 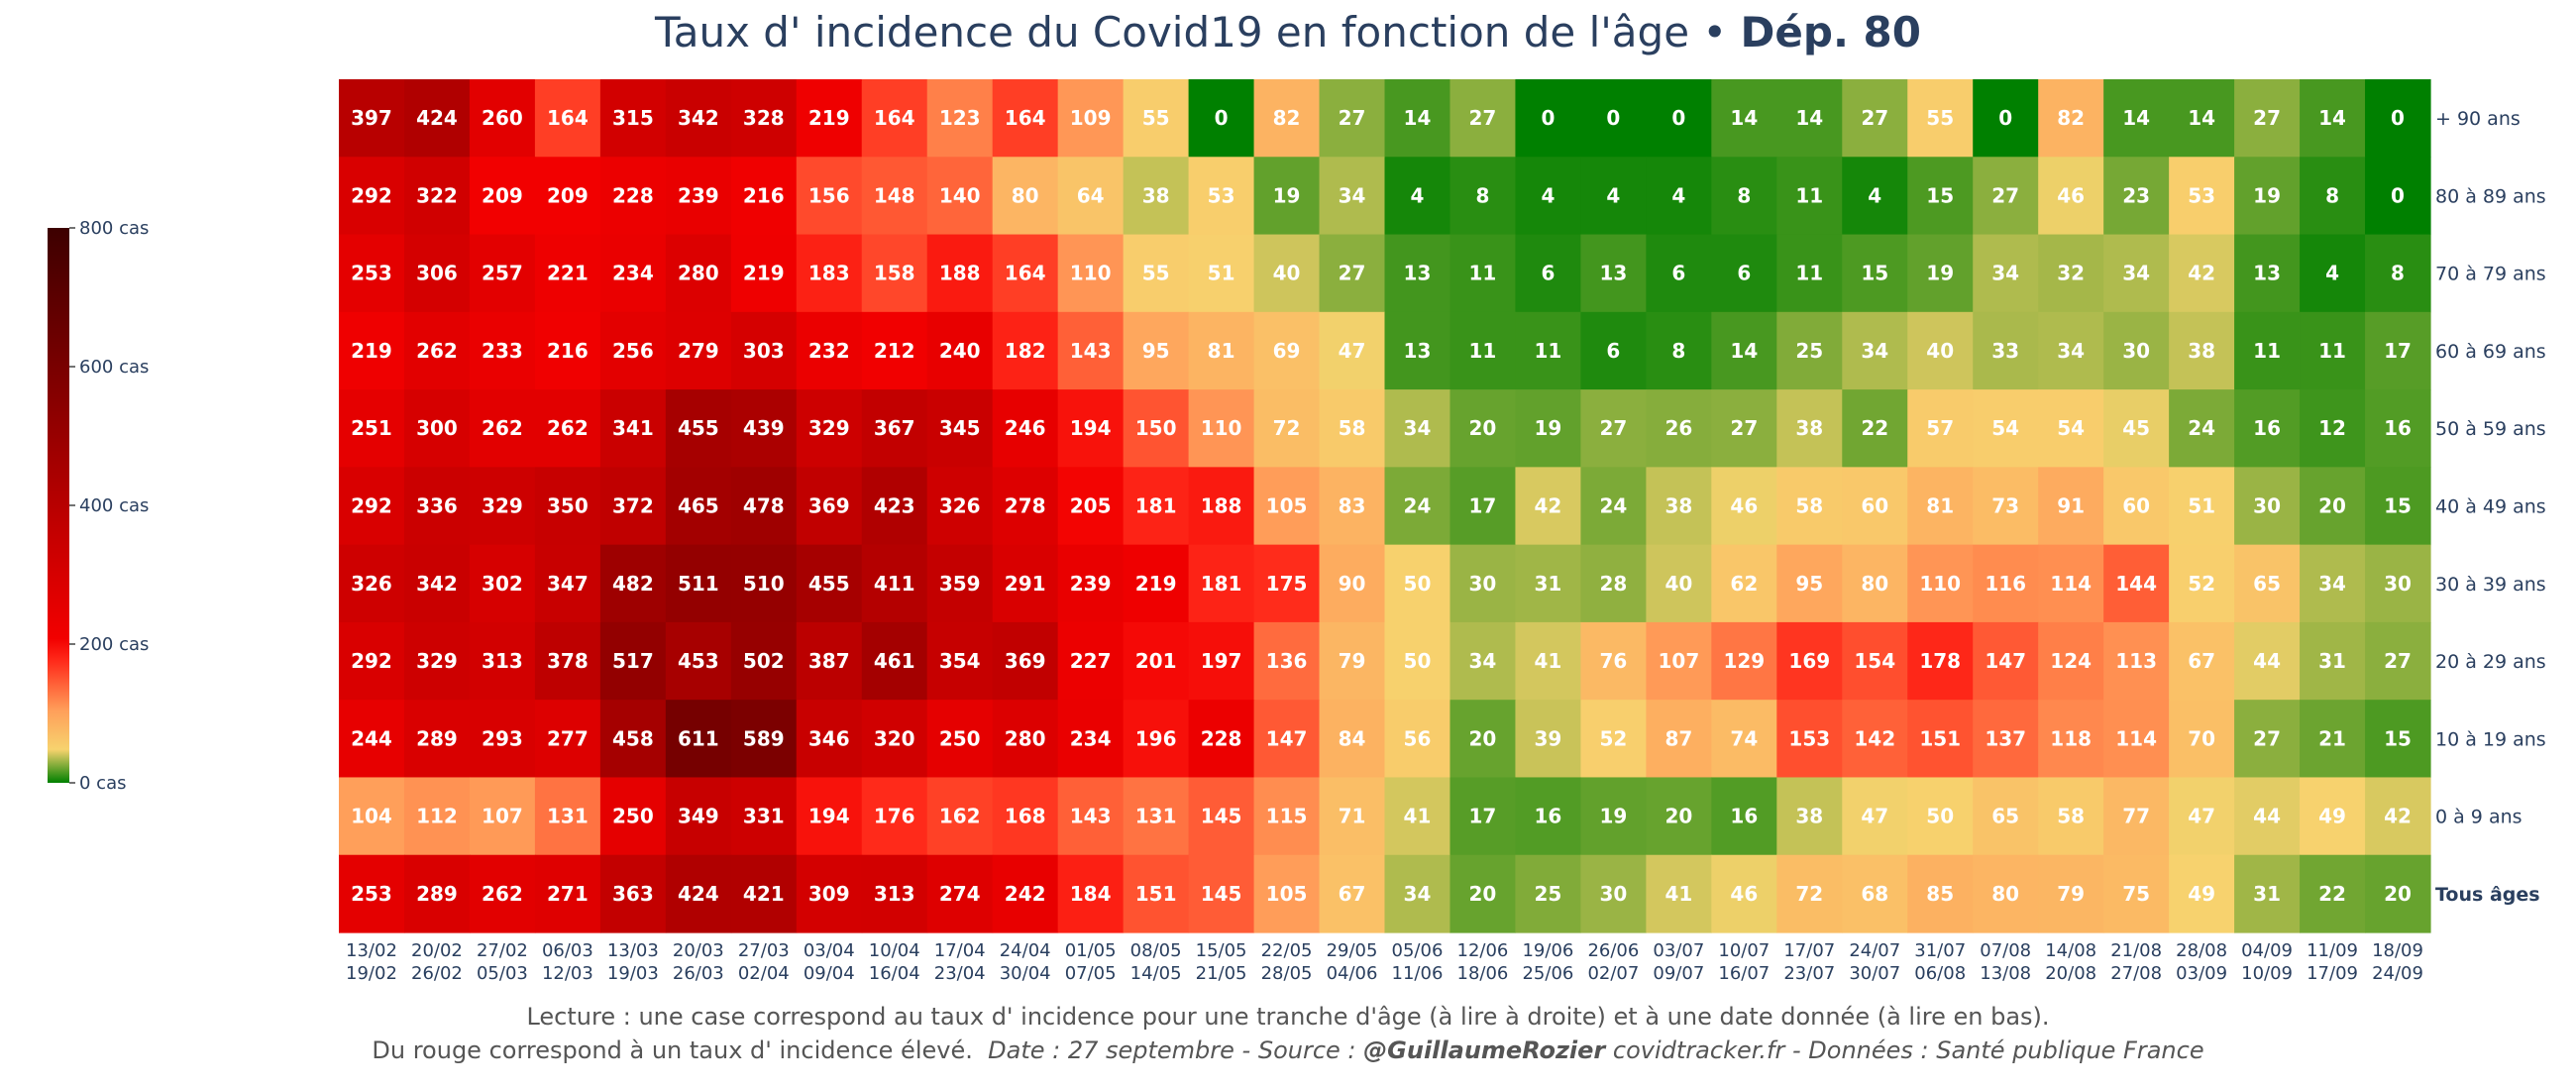 I want to click on cell-value-label: 162, so click(x=960, y=816).